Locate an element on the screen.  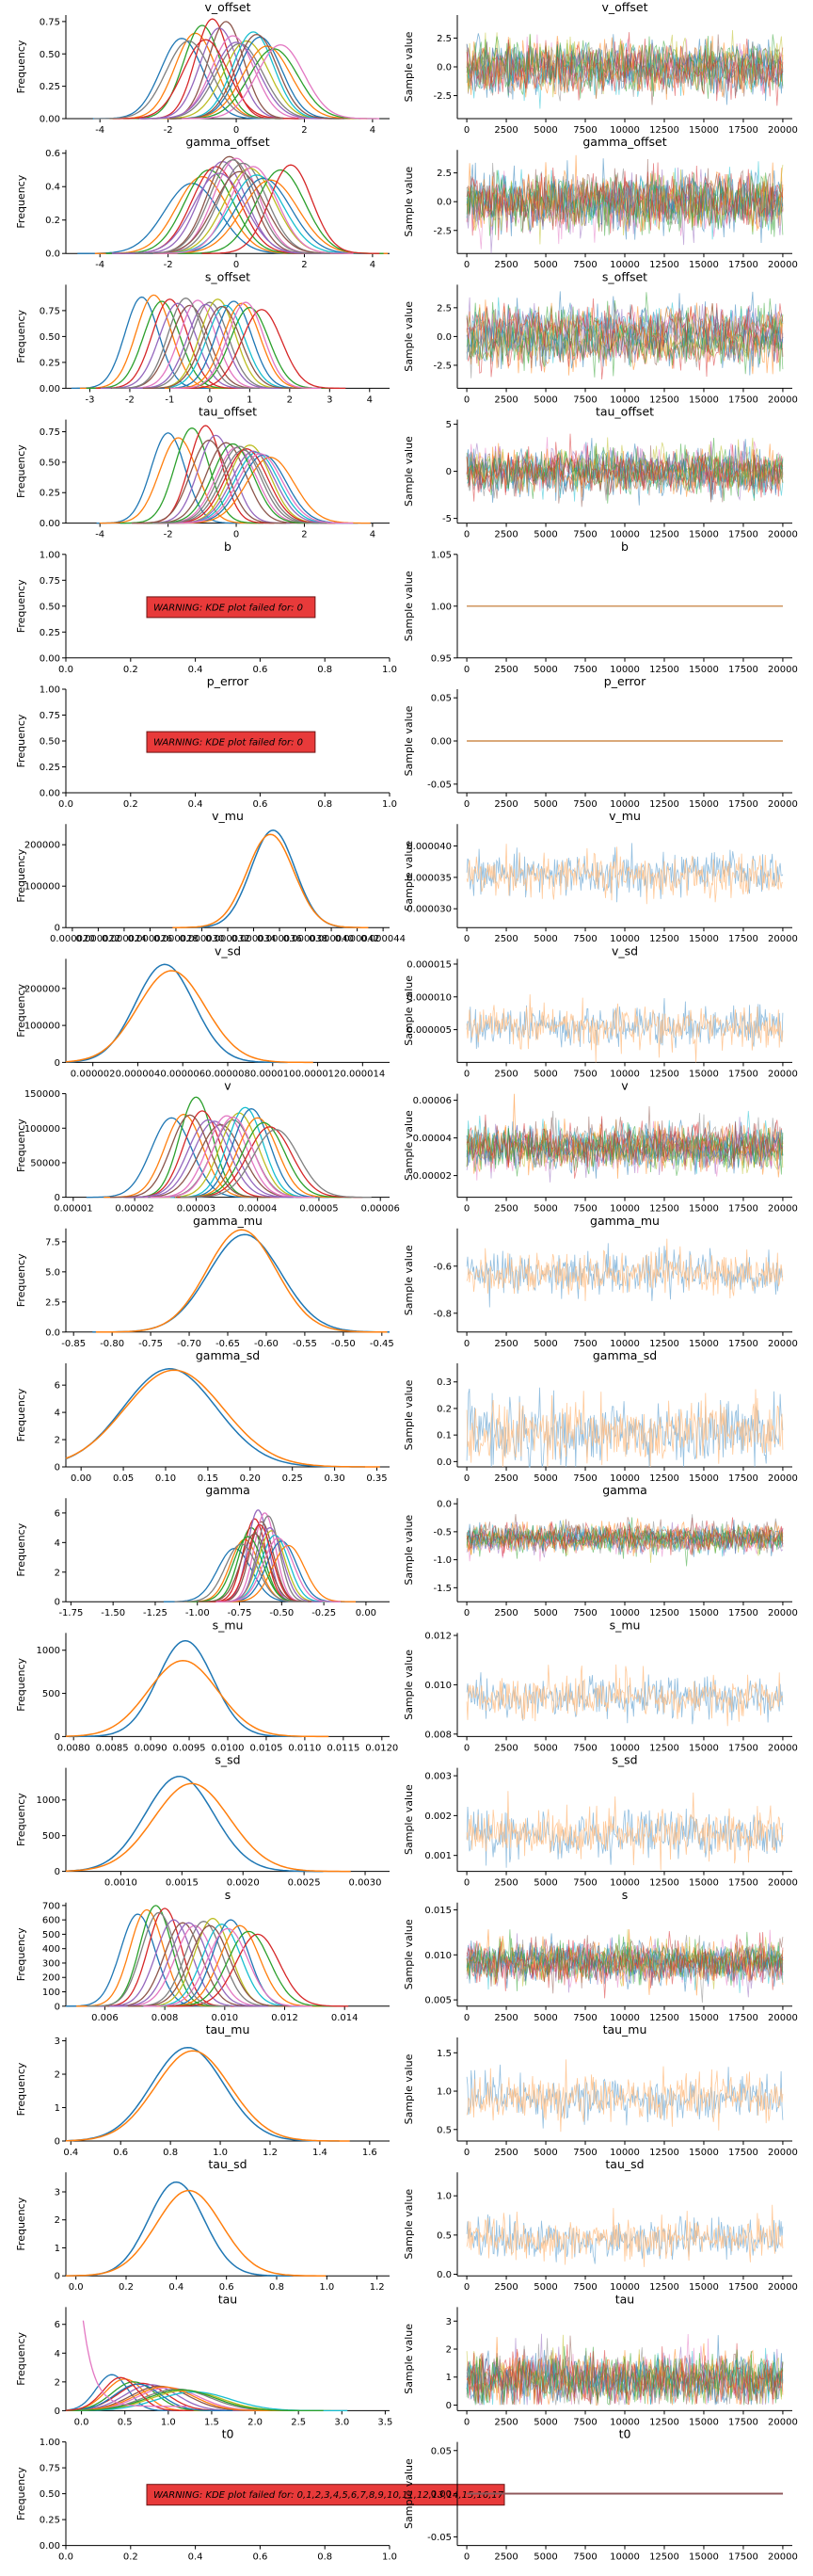
kde-xtick-label-11-1: -1.50 is located at coordinates (113, 1613).